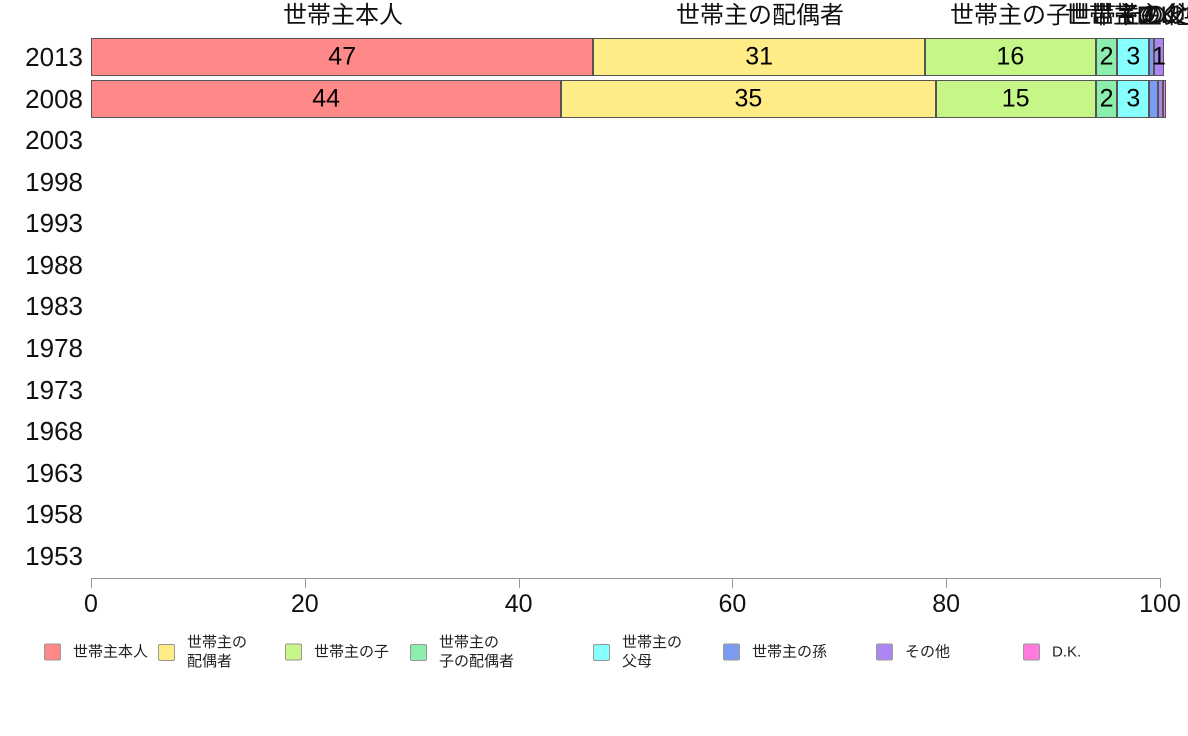 The image size is (1188, 736). I want to click on legend-item: 世帯主の 子の配偶者, so click(462, 652).